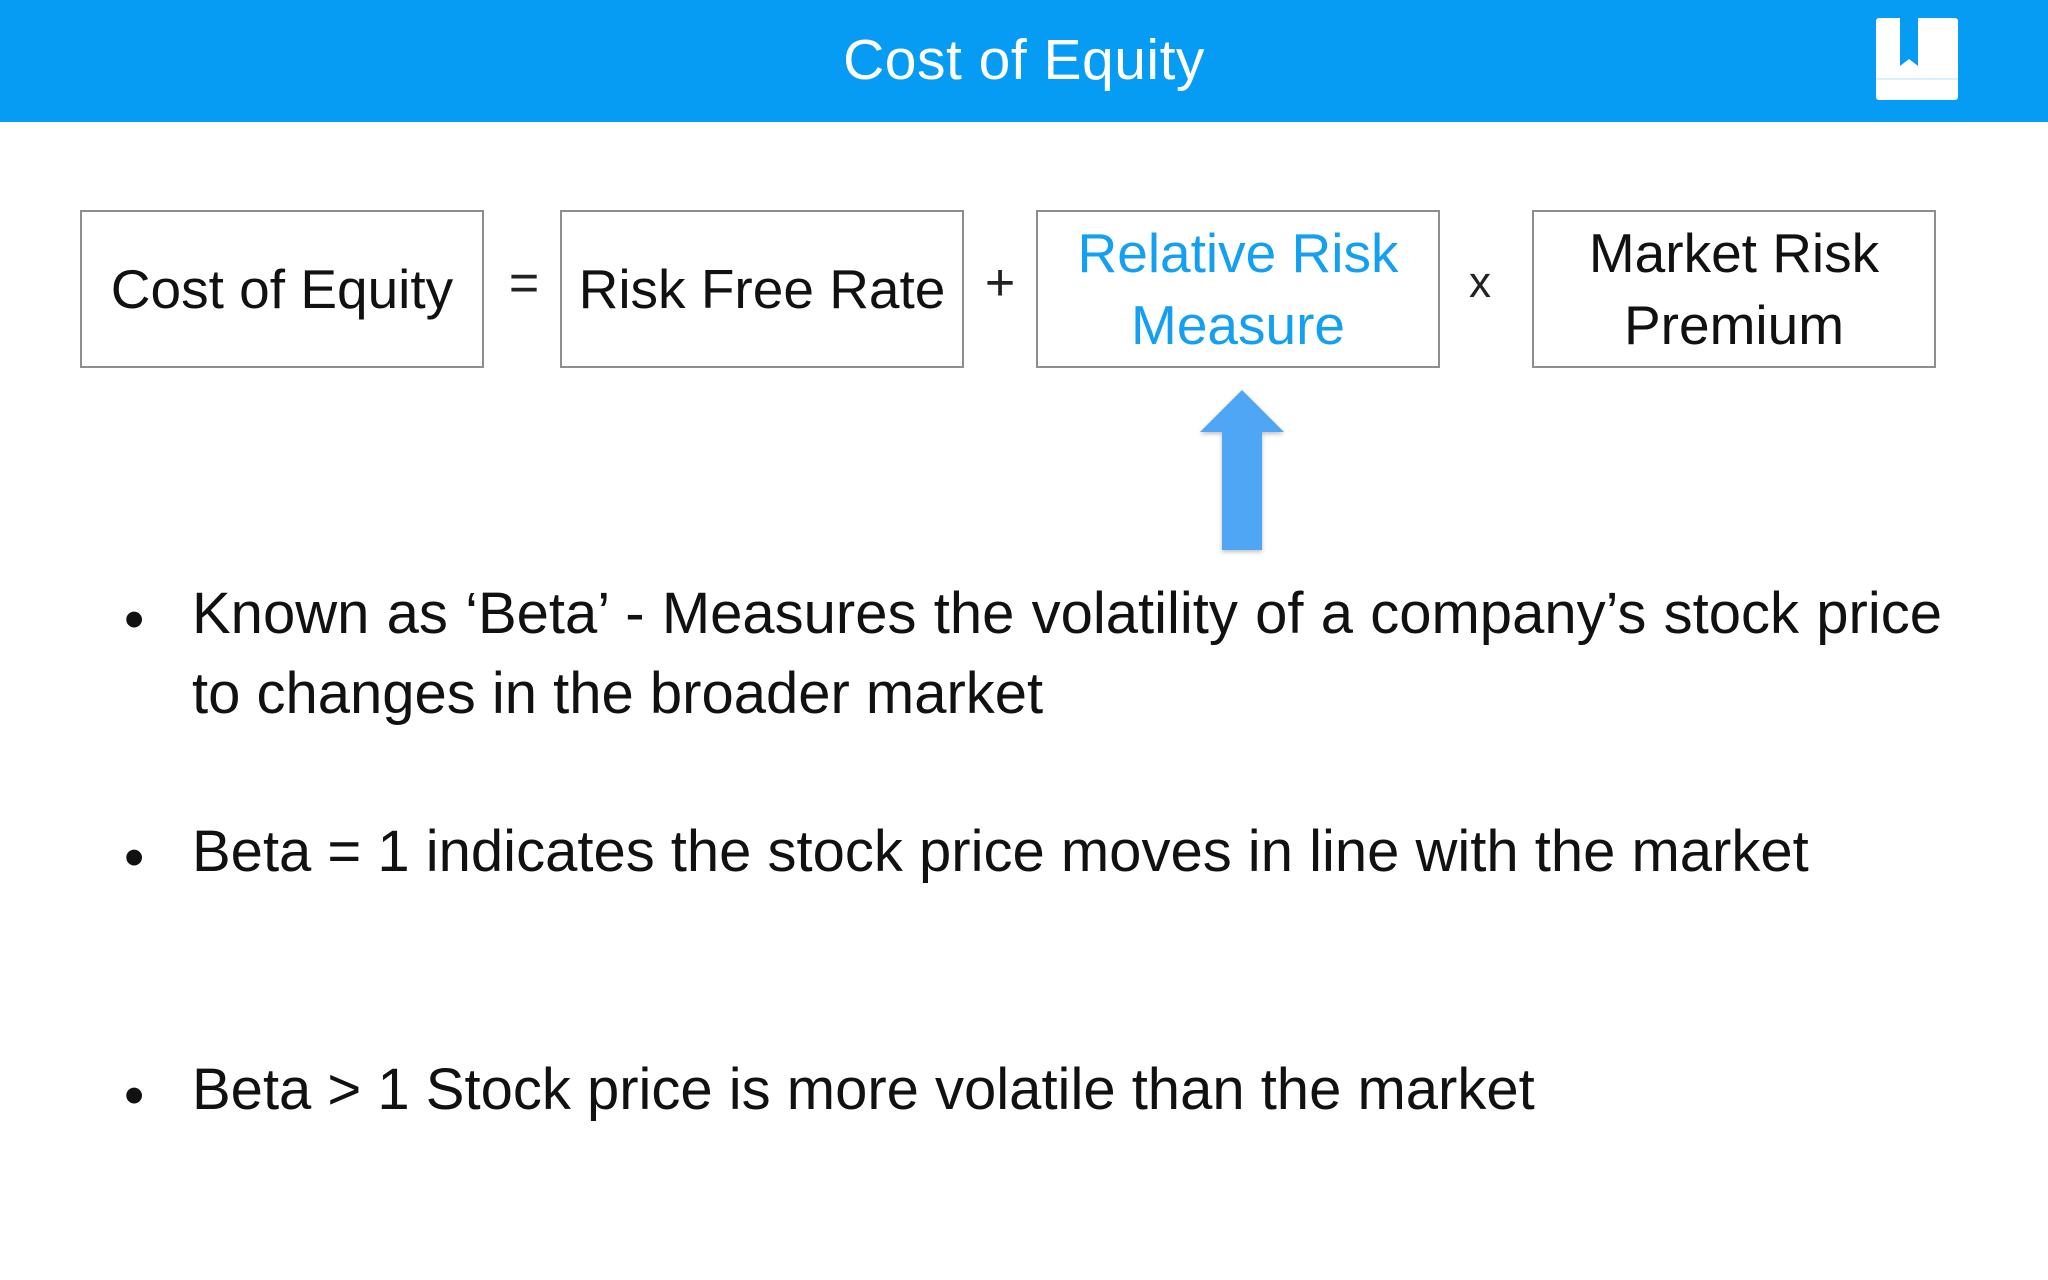 This screenshot has width=2048, height=1280. I want to click on multiply-operator: x, so click(1480, 282).